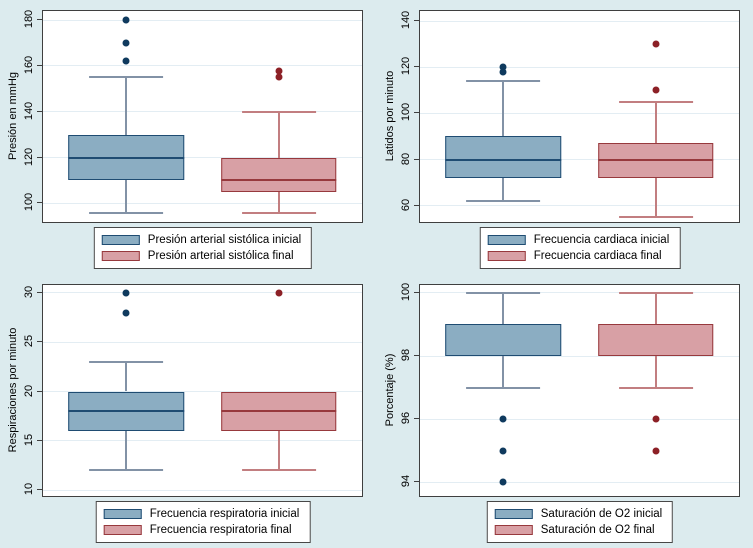 This screenshot has height=548, width=753. What do you see at coordinates (224, 240) in the screenshot?
I see `legend-label: Presión arterial sistólica inicial` at bounding box center [224, 240].